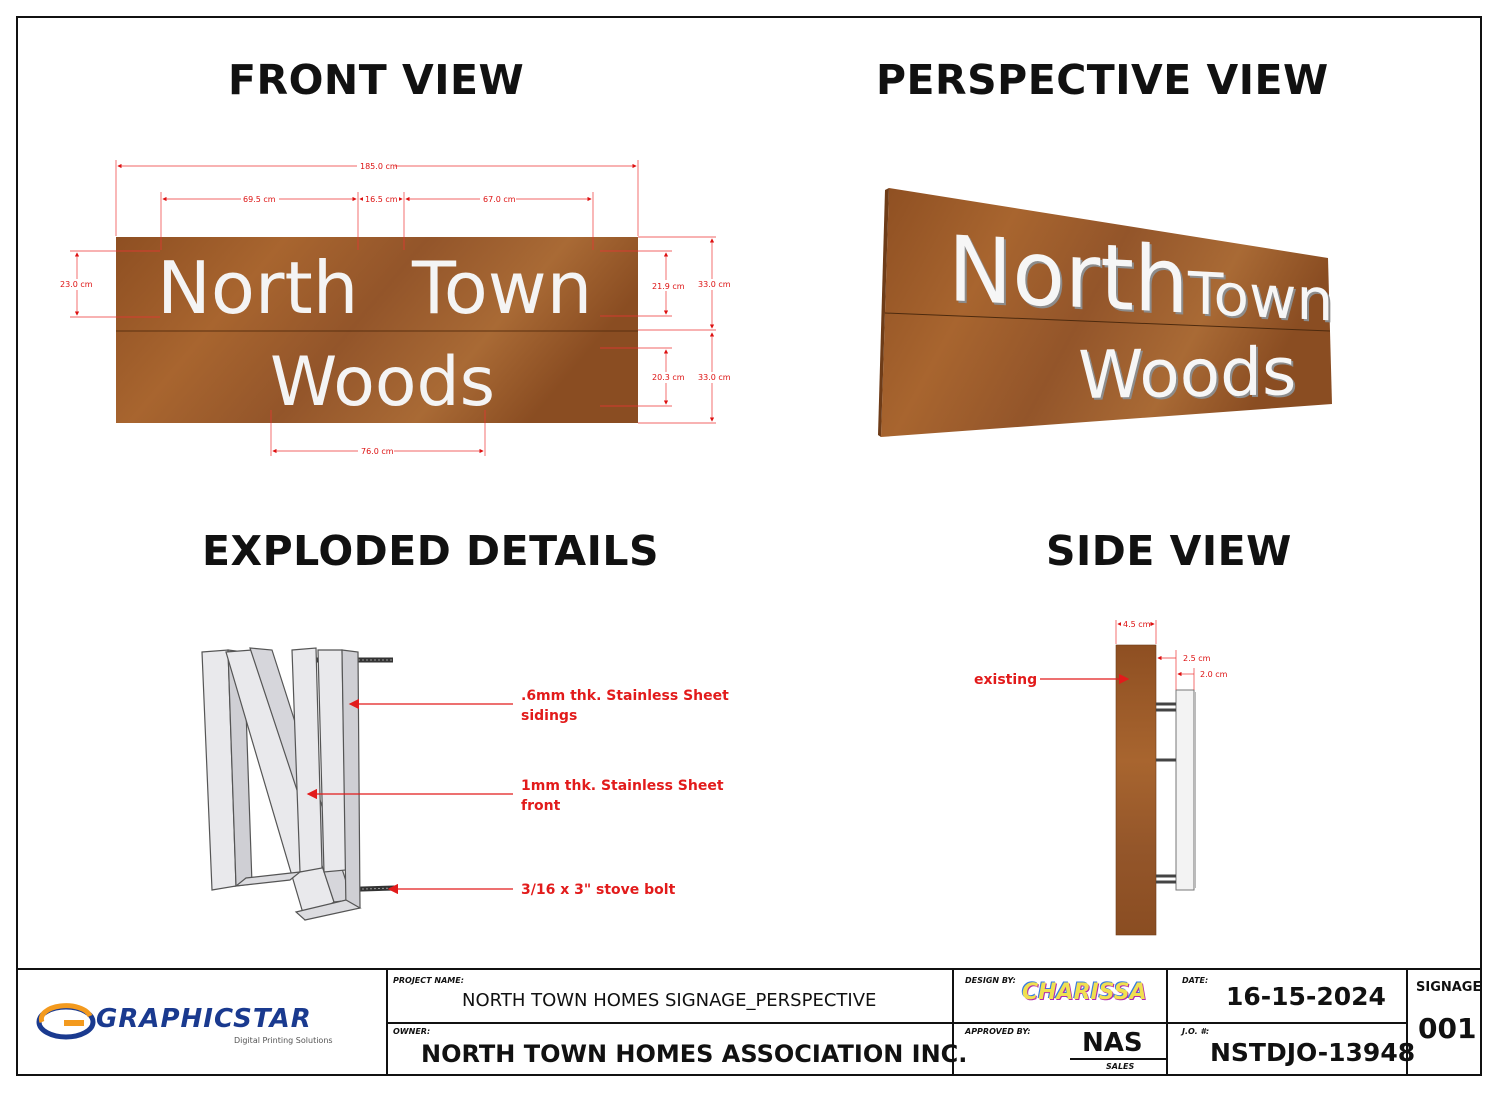 The image size is (1500, 1095). I want to click on persp-text-town-face: Town, so click(1260, 297).